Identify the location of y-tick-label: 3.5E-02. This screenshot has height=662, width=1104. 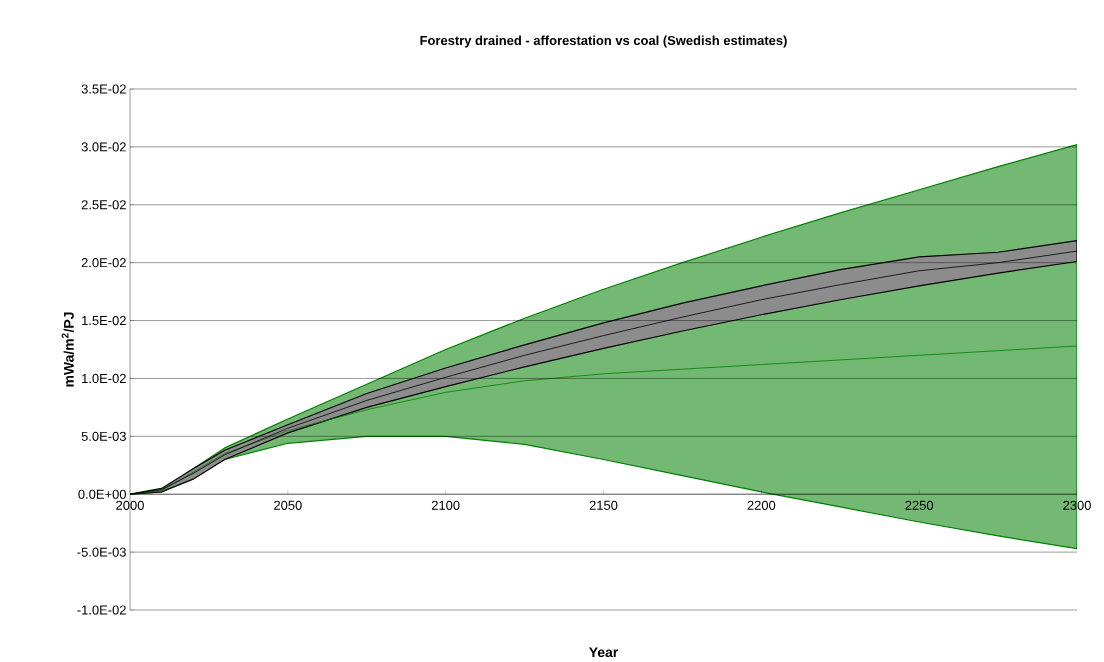
(103, 89).